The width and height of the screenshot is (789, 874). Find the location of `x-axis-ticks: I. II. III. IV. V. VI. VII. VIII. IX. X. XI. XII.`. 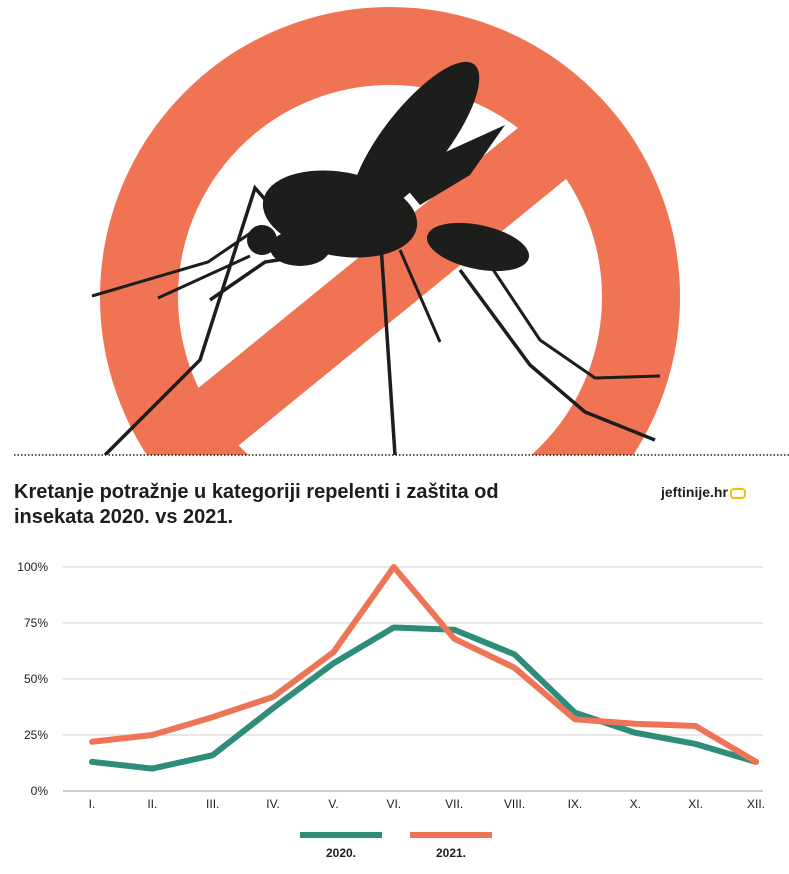

x-axis-ticks: I. II. III. IV. V. VI. VII. VIII. IX. X. XI. XII. is located at coordinates (427, 804).